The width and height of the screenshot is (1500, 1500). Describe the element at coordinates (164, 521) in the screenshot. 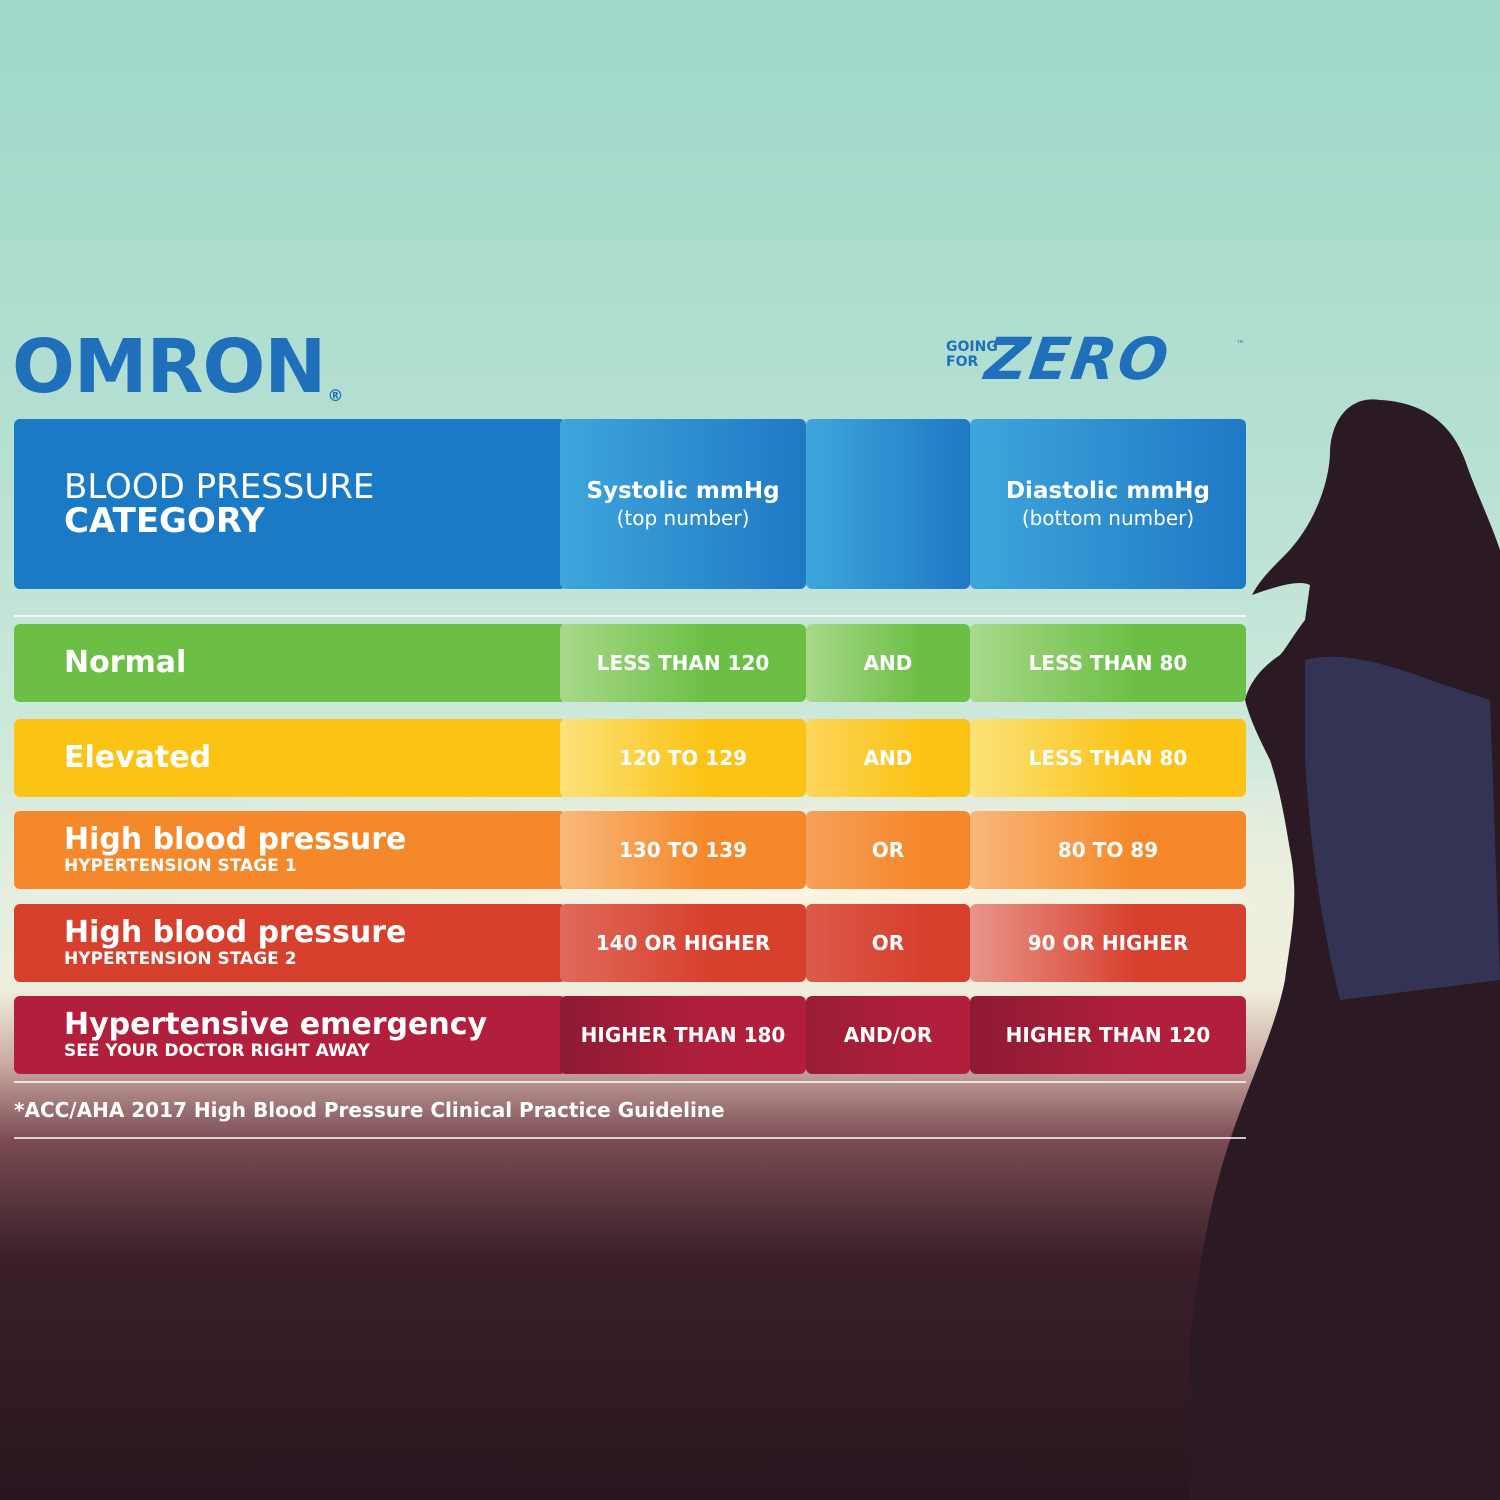

I see `header-category-line2: CATEGORY` at that location.